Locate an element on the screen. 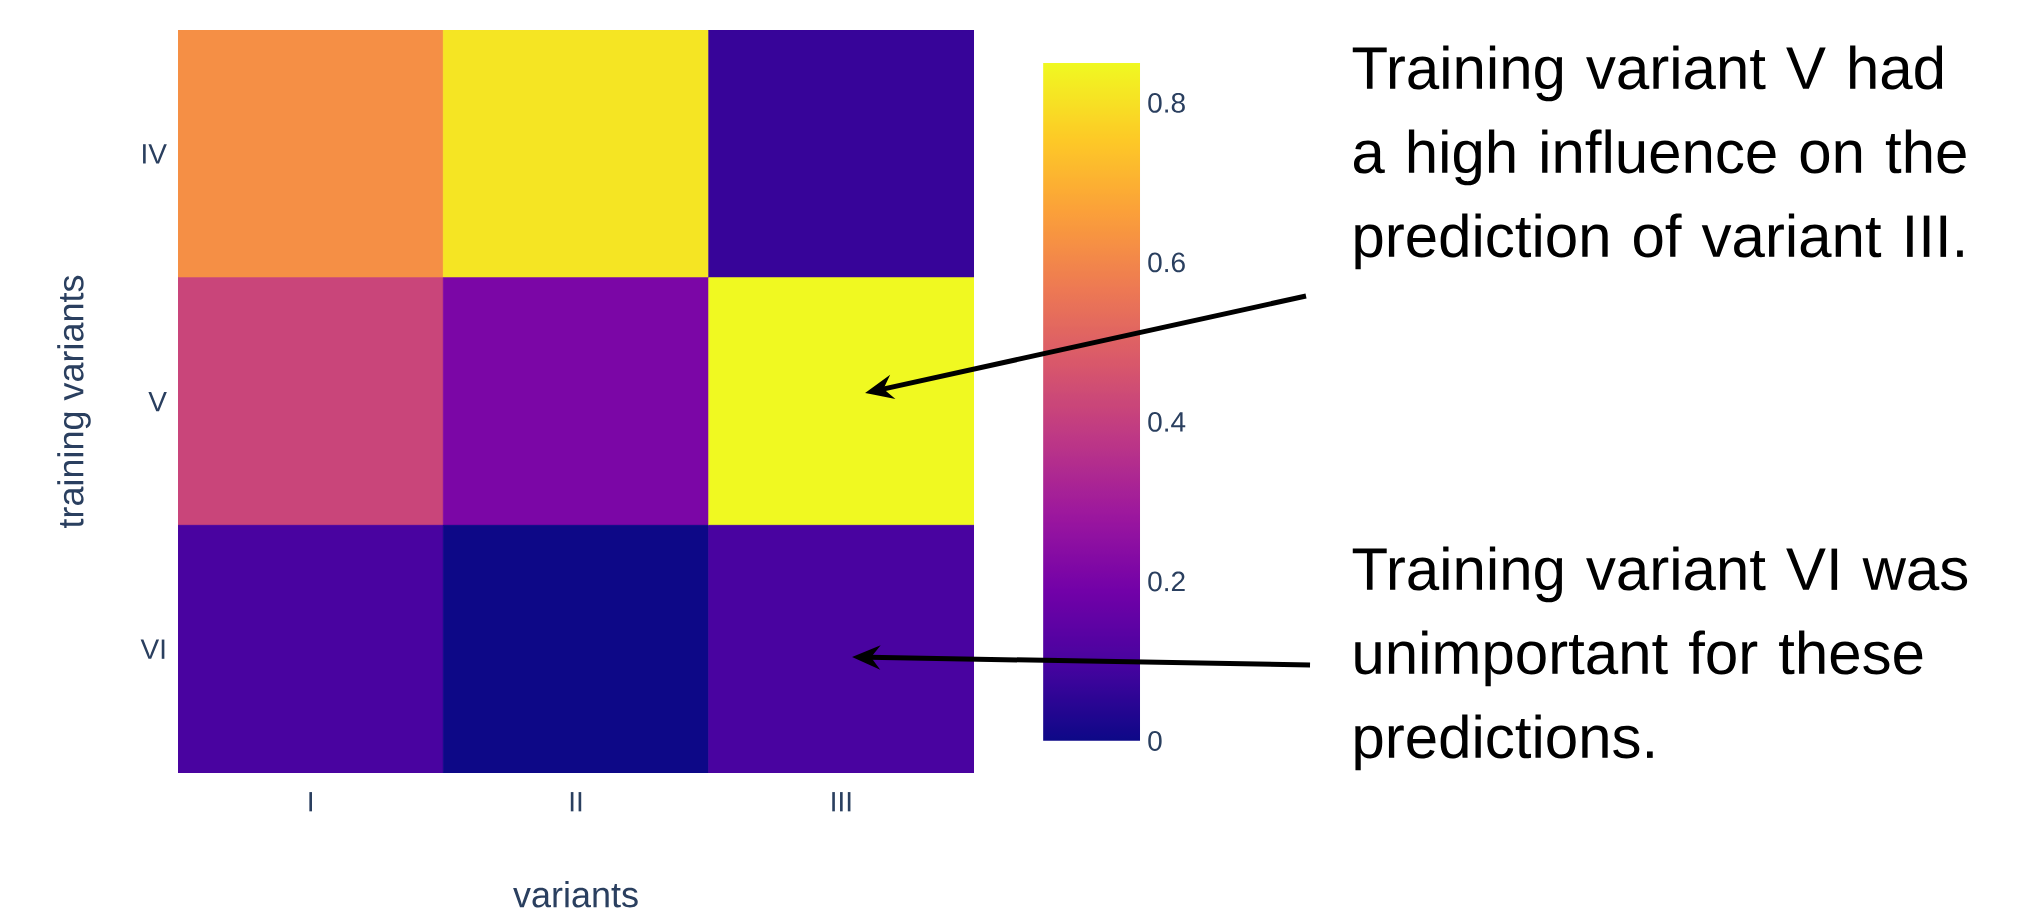 The width and height of the screenshot is (2037, 916). text: Training variant V had a high influence on the prediction of variant III. is located at coordinates (1659, 157).